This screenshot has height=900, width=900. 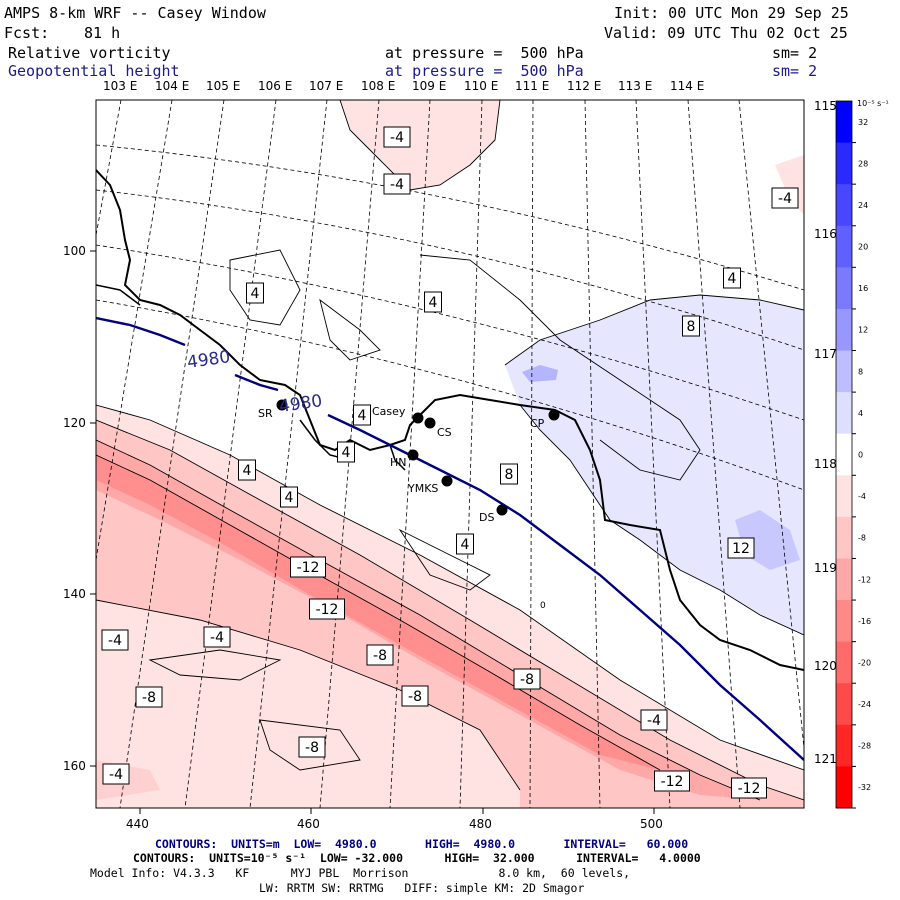 I want to click on station-label-ds: DS, so click(x=486, y=517).